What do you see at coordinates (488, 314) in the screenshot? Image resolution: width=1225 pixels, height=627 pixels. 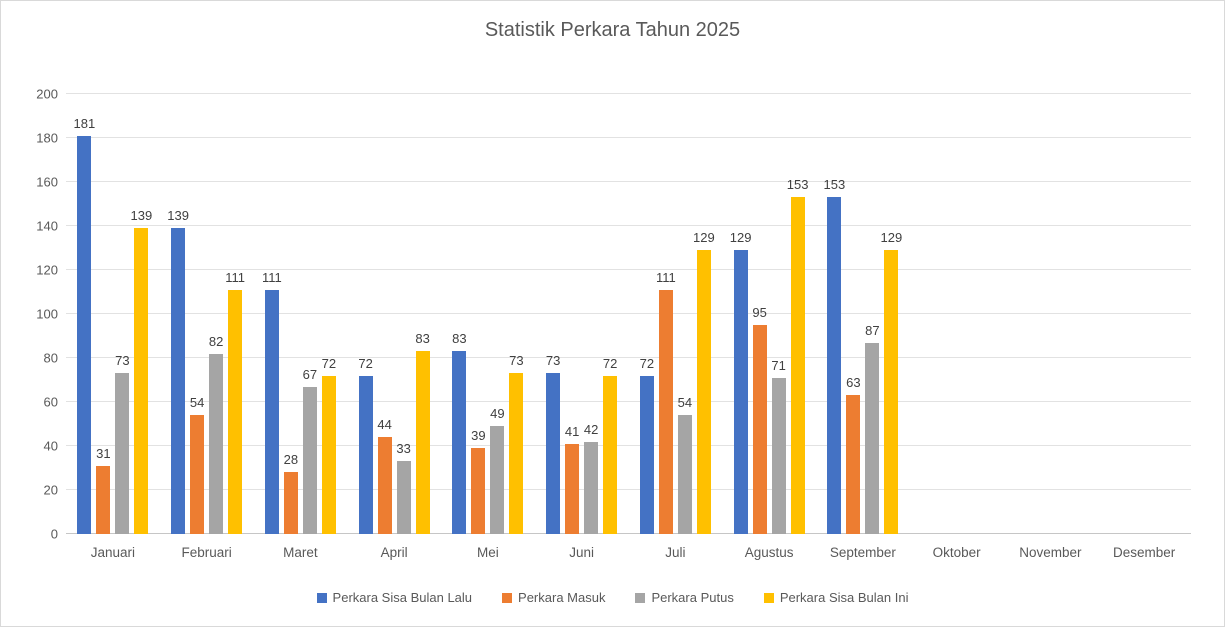 I see `bar-group-mei: 83 39 49 73` at bounding box center [488, 314].